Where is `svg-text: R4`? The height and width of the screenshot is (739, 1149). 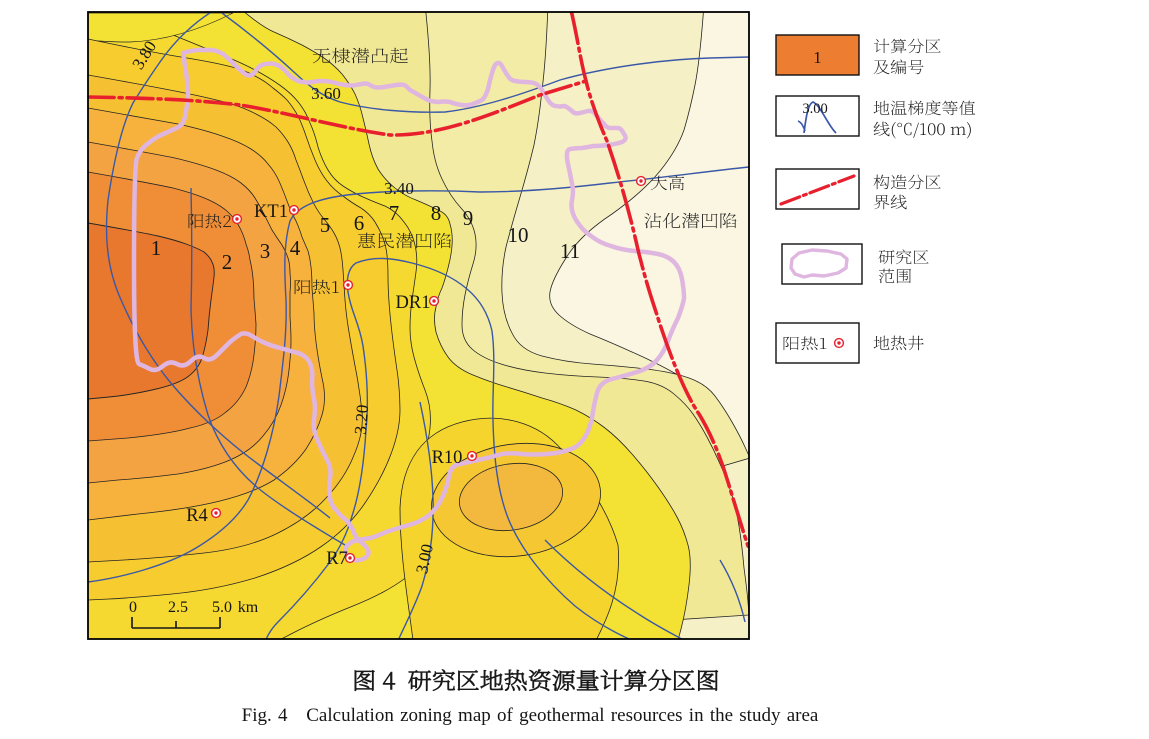
svg-text: R4 is located at coordinates (197, 516).